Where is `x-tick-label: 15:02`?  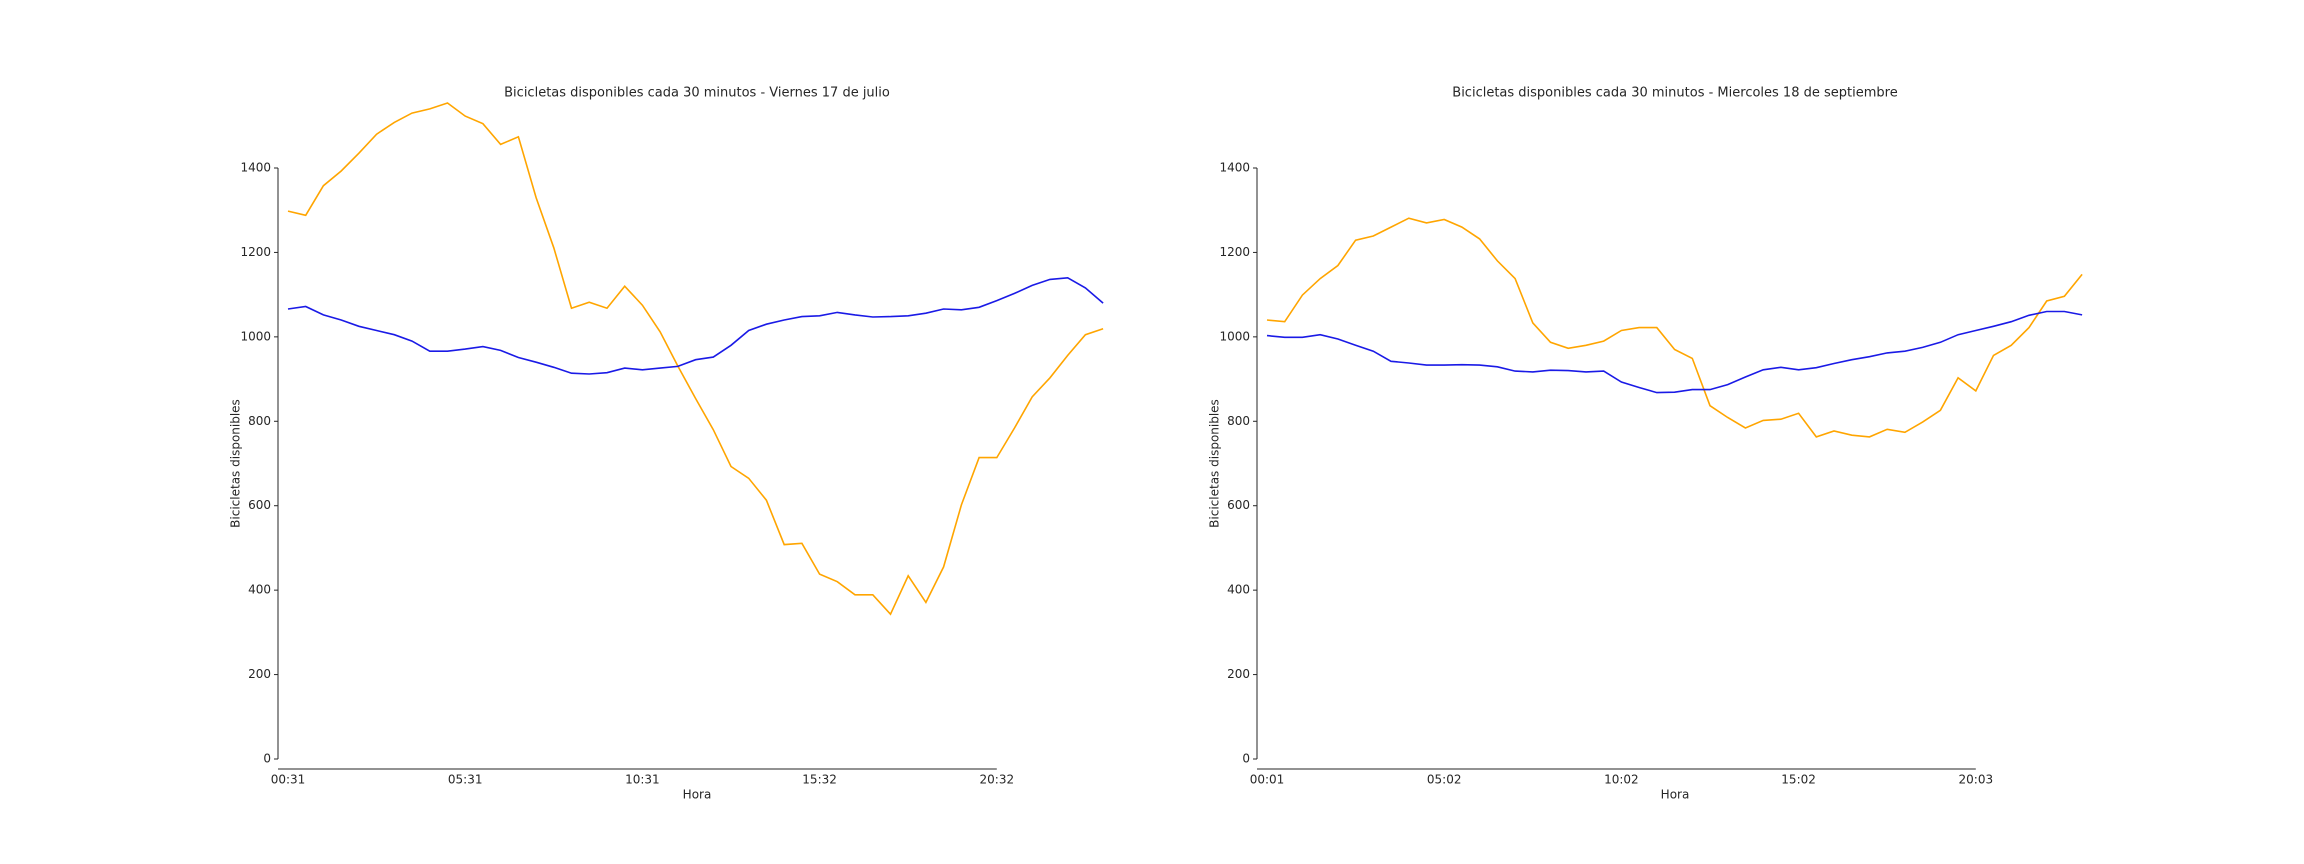
x-tick-label: 15:02 is located at coordinates (1798, 780).